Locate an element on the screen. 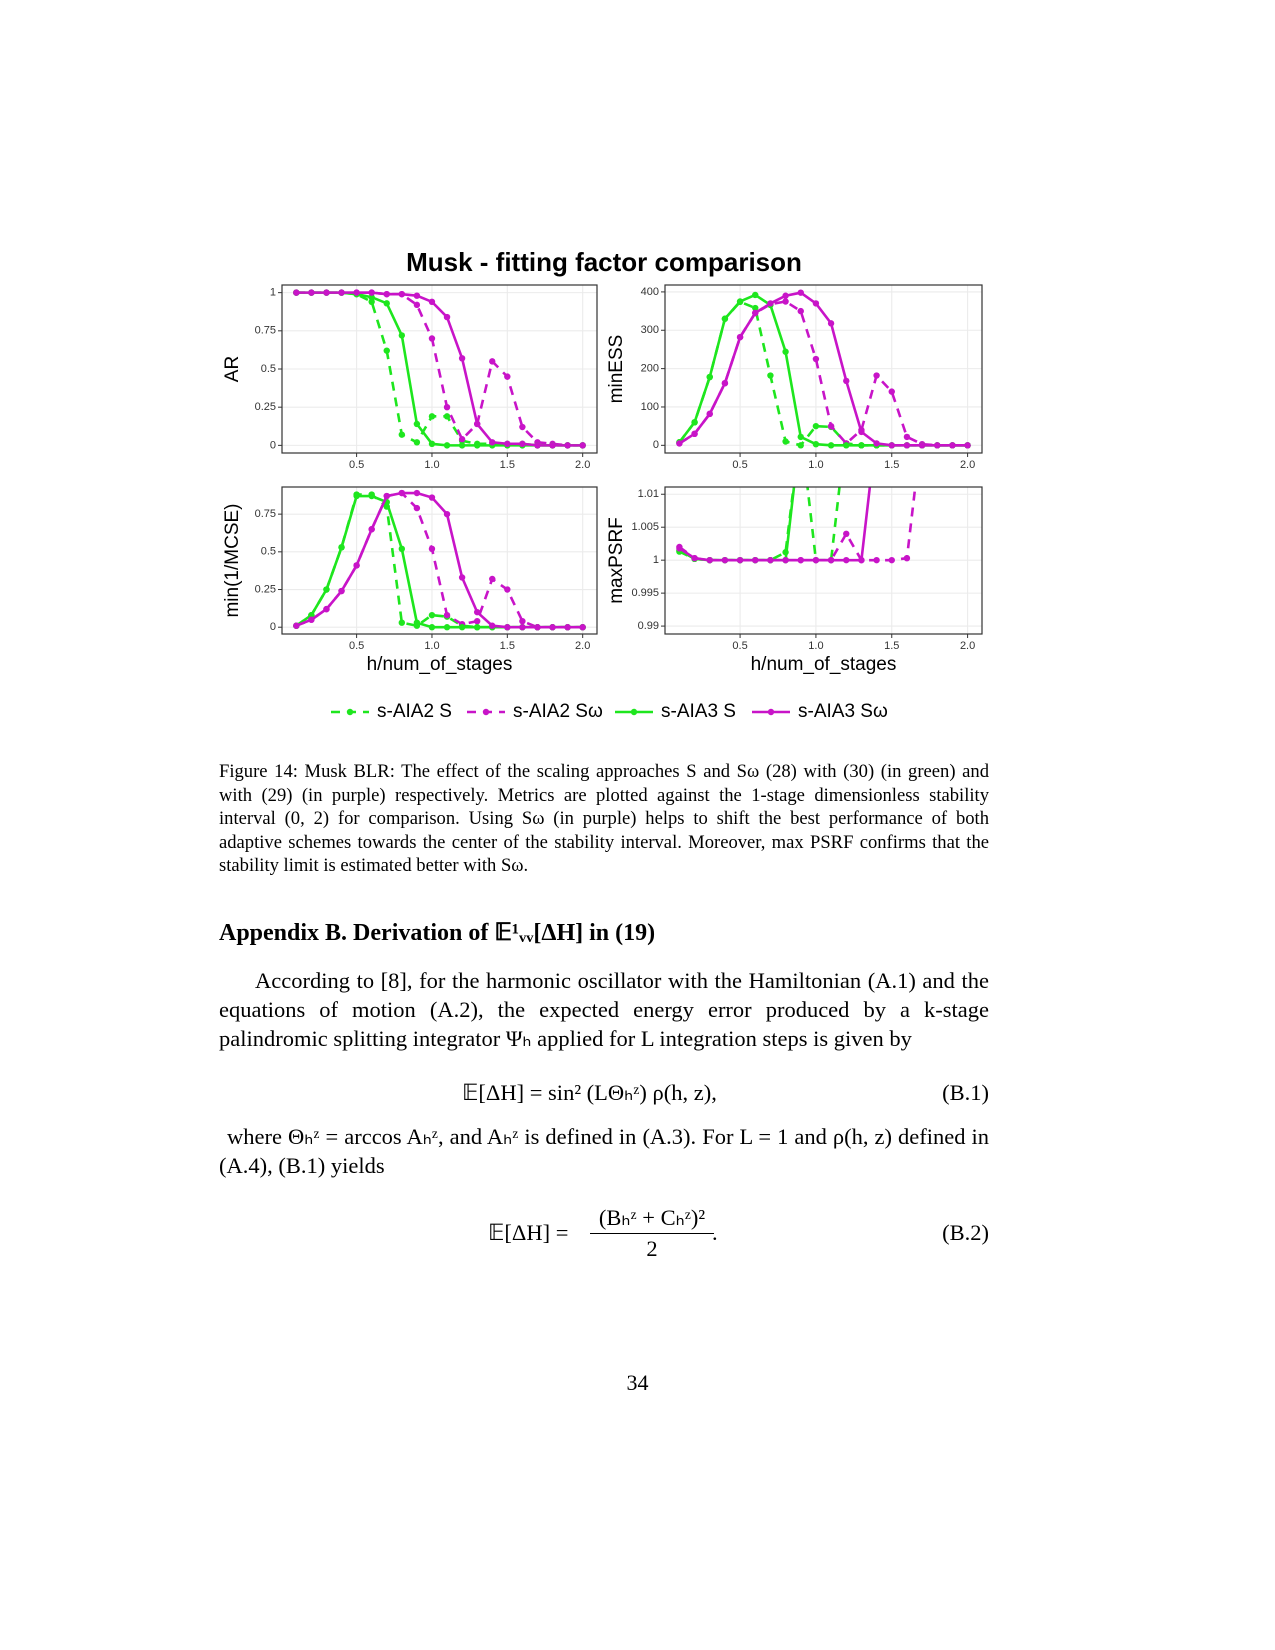 The height and width of the screenshot is (1650, 1275). legend-label: s-AIA2 S is located at coordinates (414, 711).